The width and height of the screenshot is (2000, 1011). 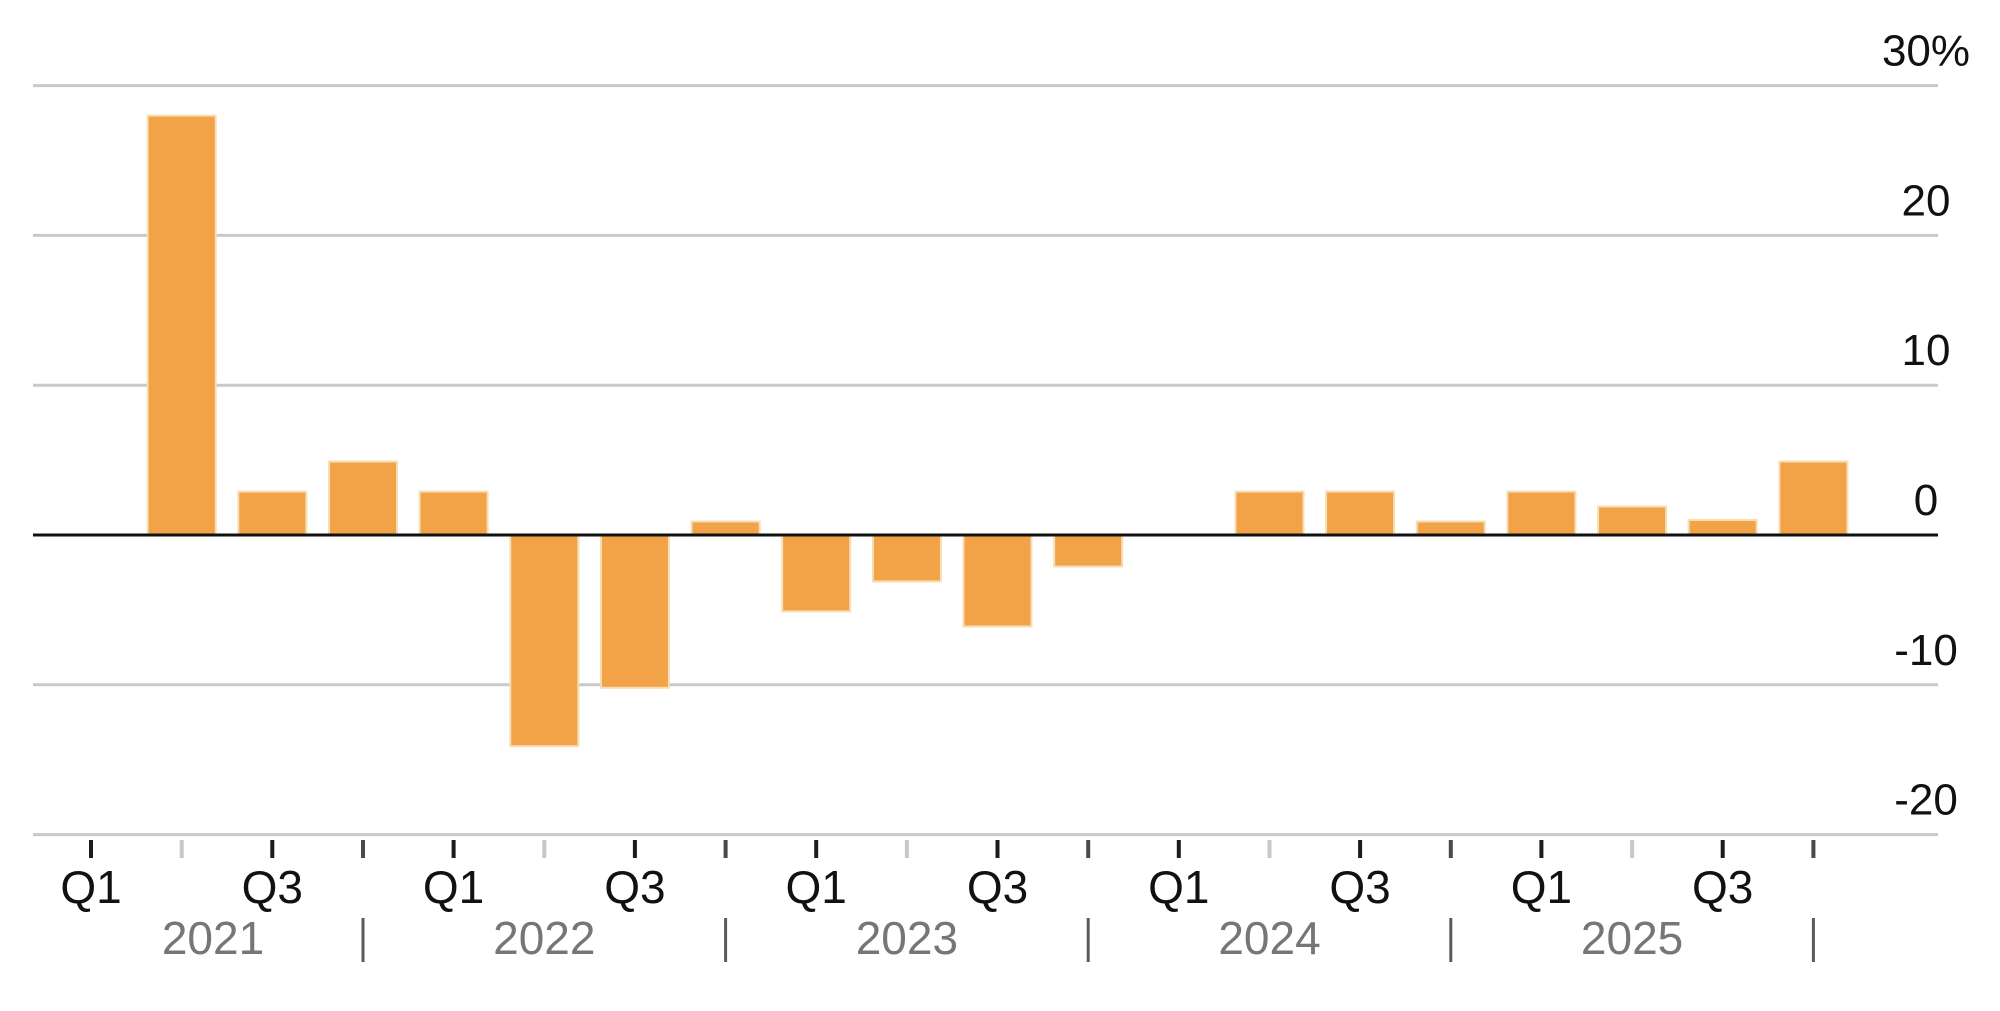 I want to click on quarter-labels: Q1 Q3 Q1 Q3 Q1 Q3 Q1 Q3 Q1 Q3, so click(x=906, y=887).